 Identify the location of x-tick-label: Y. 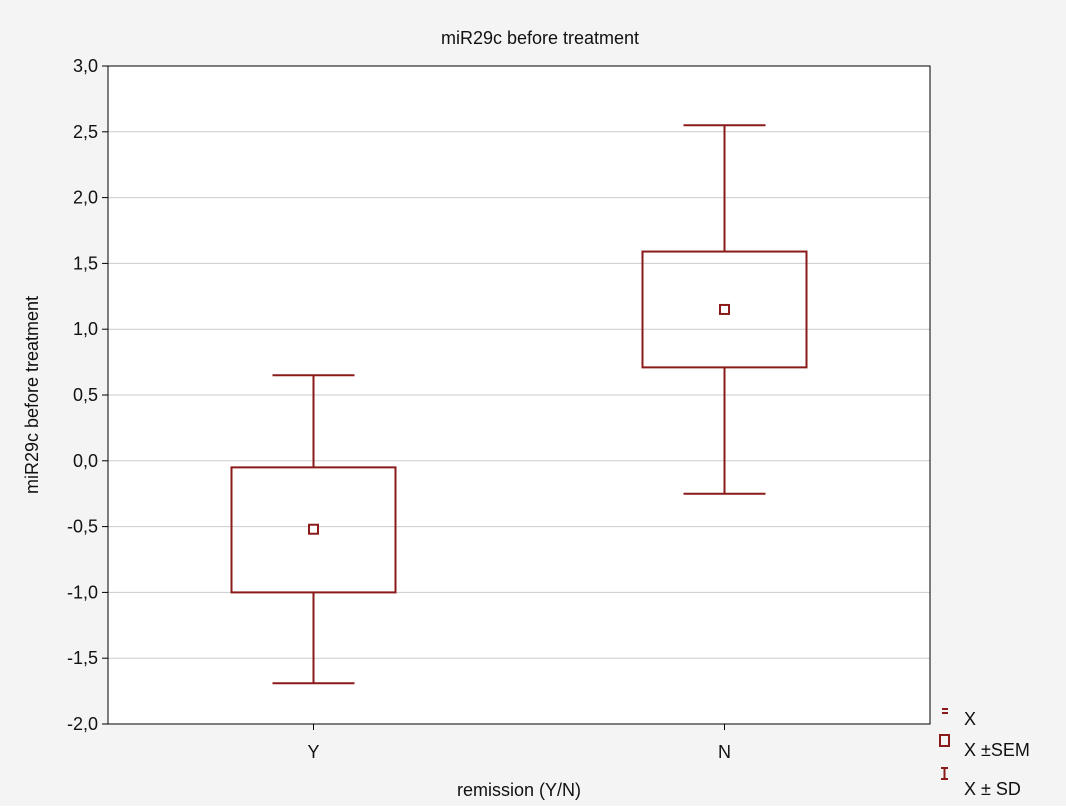
(313, 752).